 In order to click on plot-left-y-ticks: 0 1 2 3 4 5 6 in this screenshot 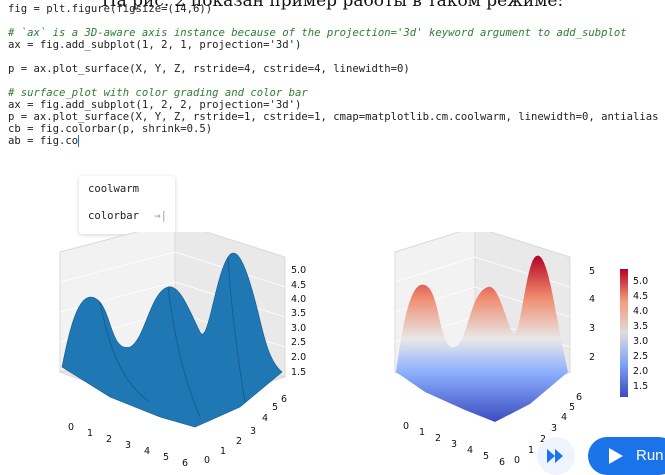, I will do `click(245, 430)`.